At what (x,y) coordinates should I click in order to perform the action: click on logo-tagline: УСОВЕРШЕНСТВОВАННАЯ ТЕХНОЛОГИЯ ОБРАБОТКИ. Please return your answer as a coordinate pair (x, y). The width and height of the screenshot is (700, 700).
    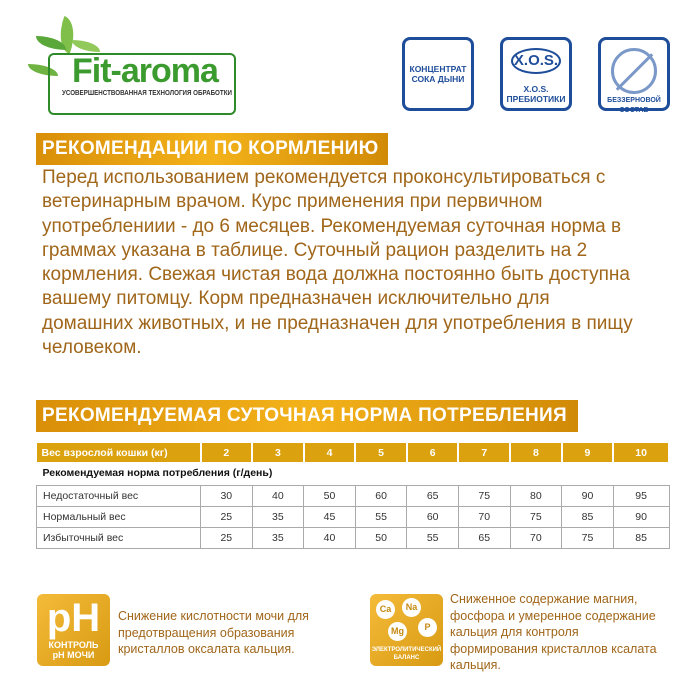
    Looking at the image, I should click on (147, 92).